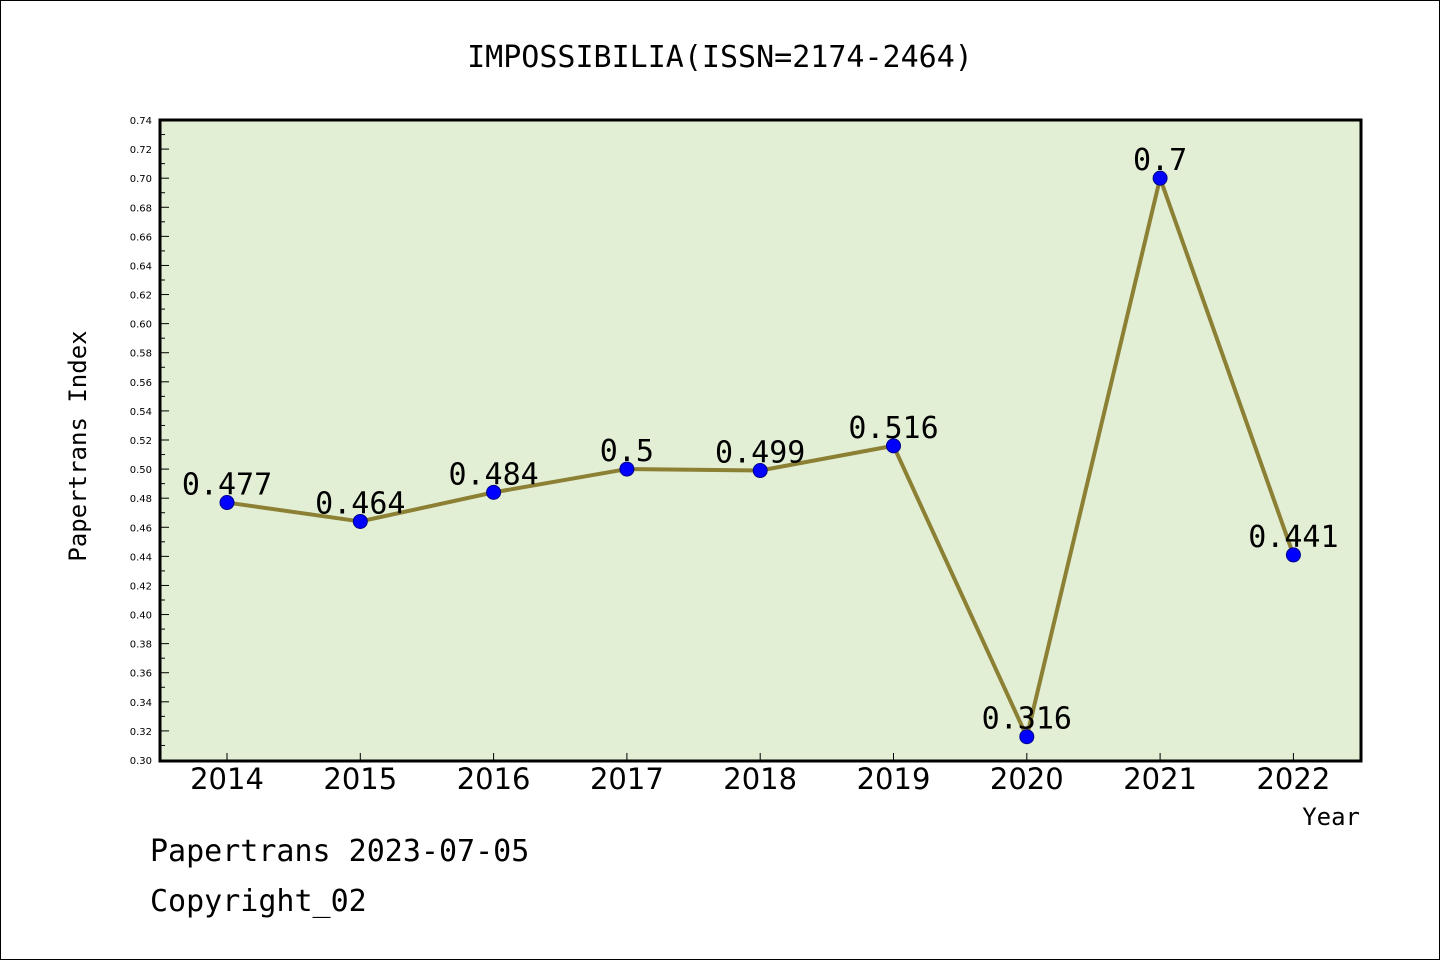  I want to click on y-tick-label: 0.36, so click(141, 674).